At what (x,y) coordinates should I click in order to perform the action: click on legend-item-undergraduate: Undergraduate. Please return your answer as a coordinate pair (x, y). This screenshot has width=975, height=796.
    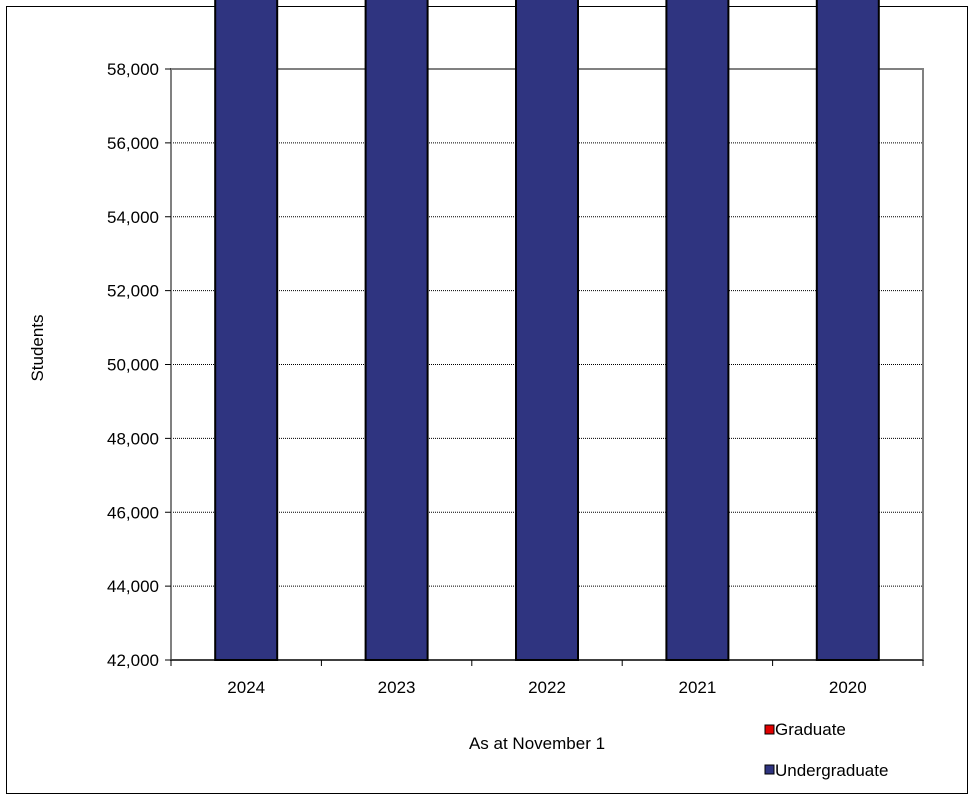
    Looking at the image, I should click on (826, 770).